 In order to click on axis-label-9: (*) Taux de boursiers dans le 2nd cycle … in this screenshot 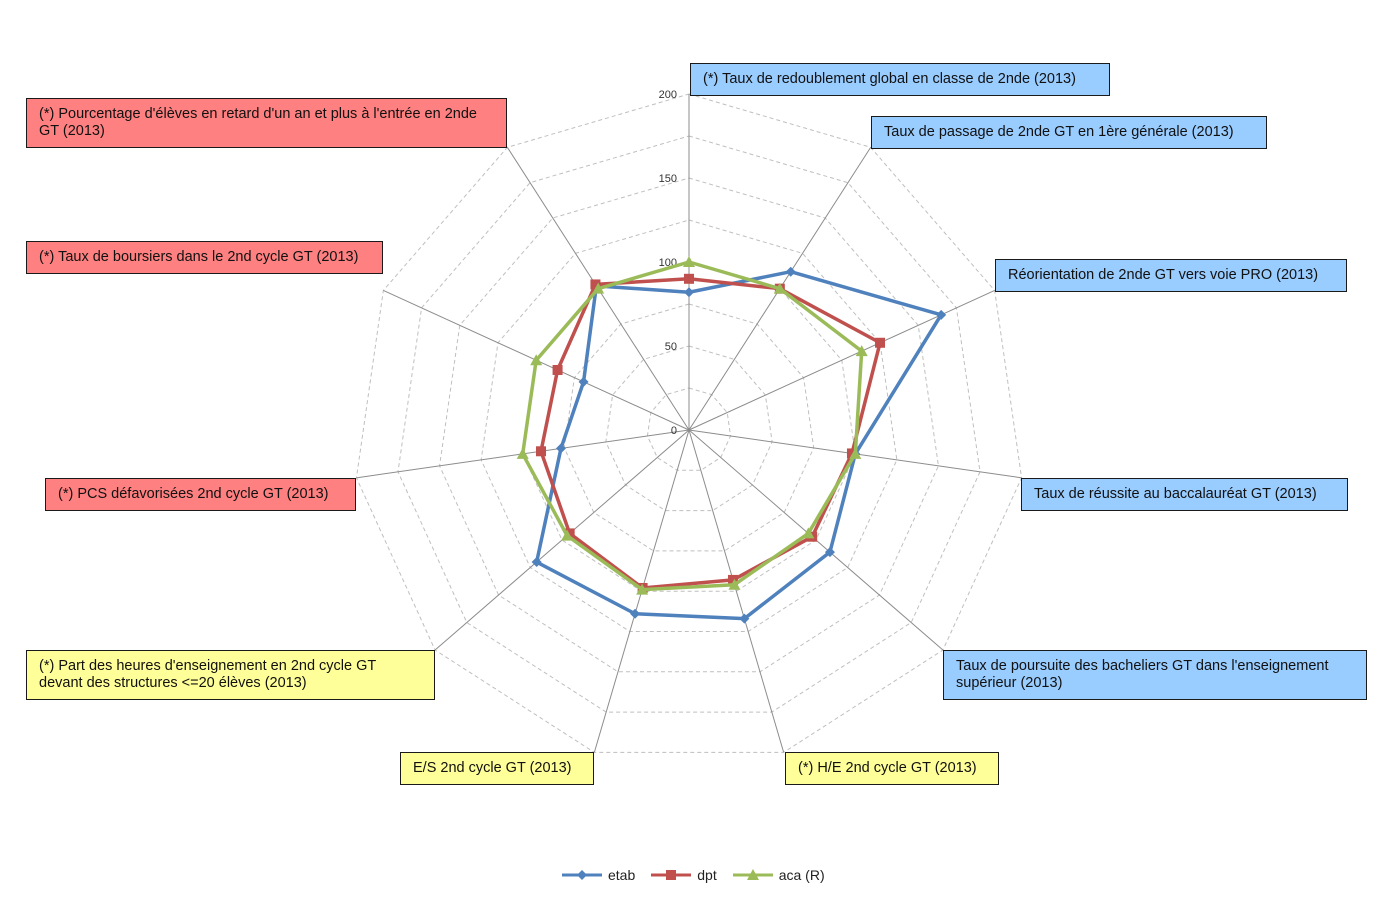, I will do `click(204, 257)`.